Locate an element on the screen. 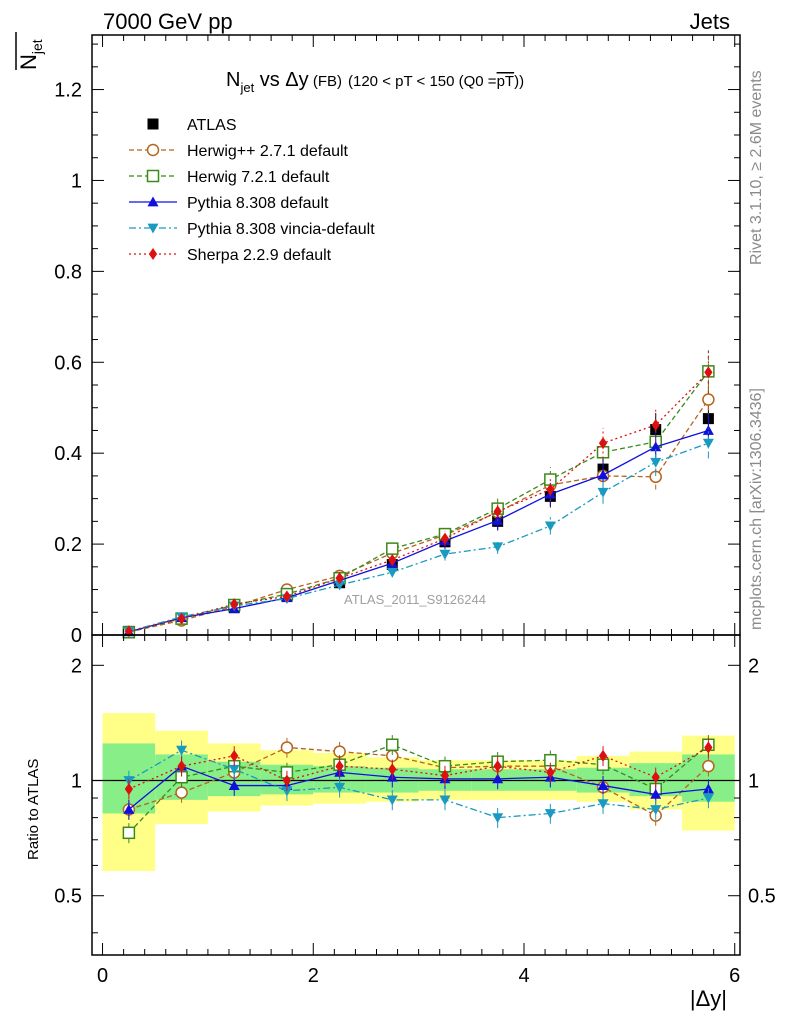  ratio-sherpa-2-2-9-default is located at coordinates (418, 768).